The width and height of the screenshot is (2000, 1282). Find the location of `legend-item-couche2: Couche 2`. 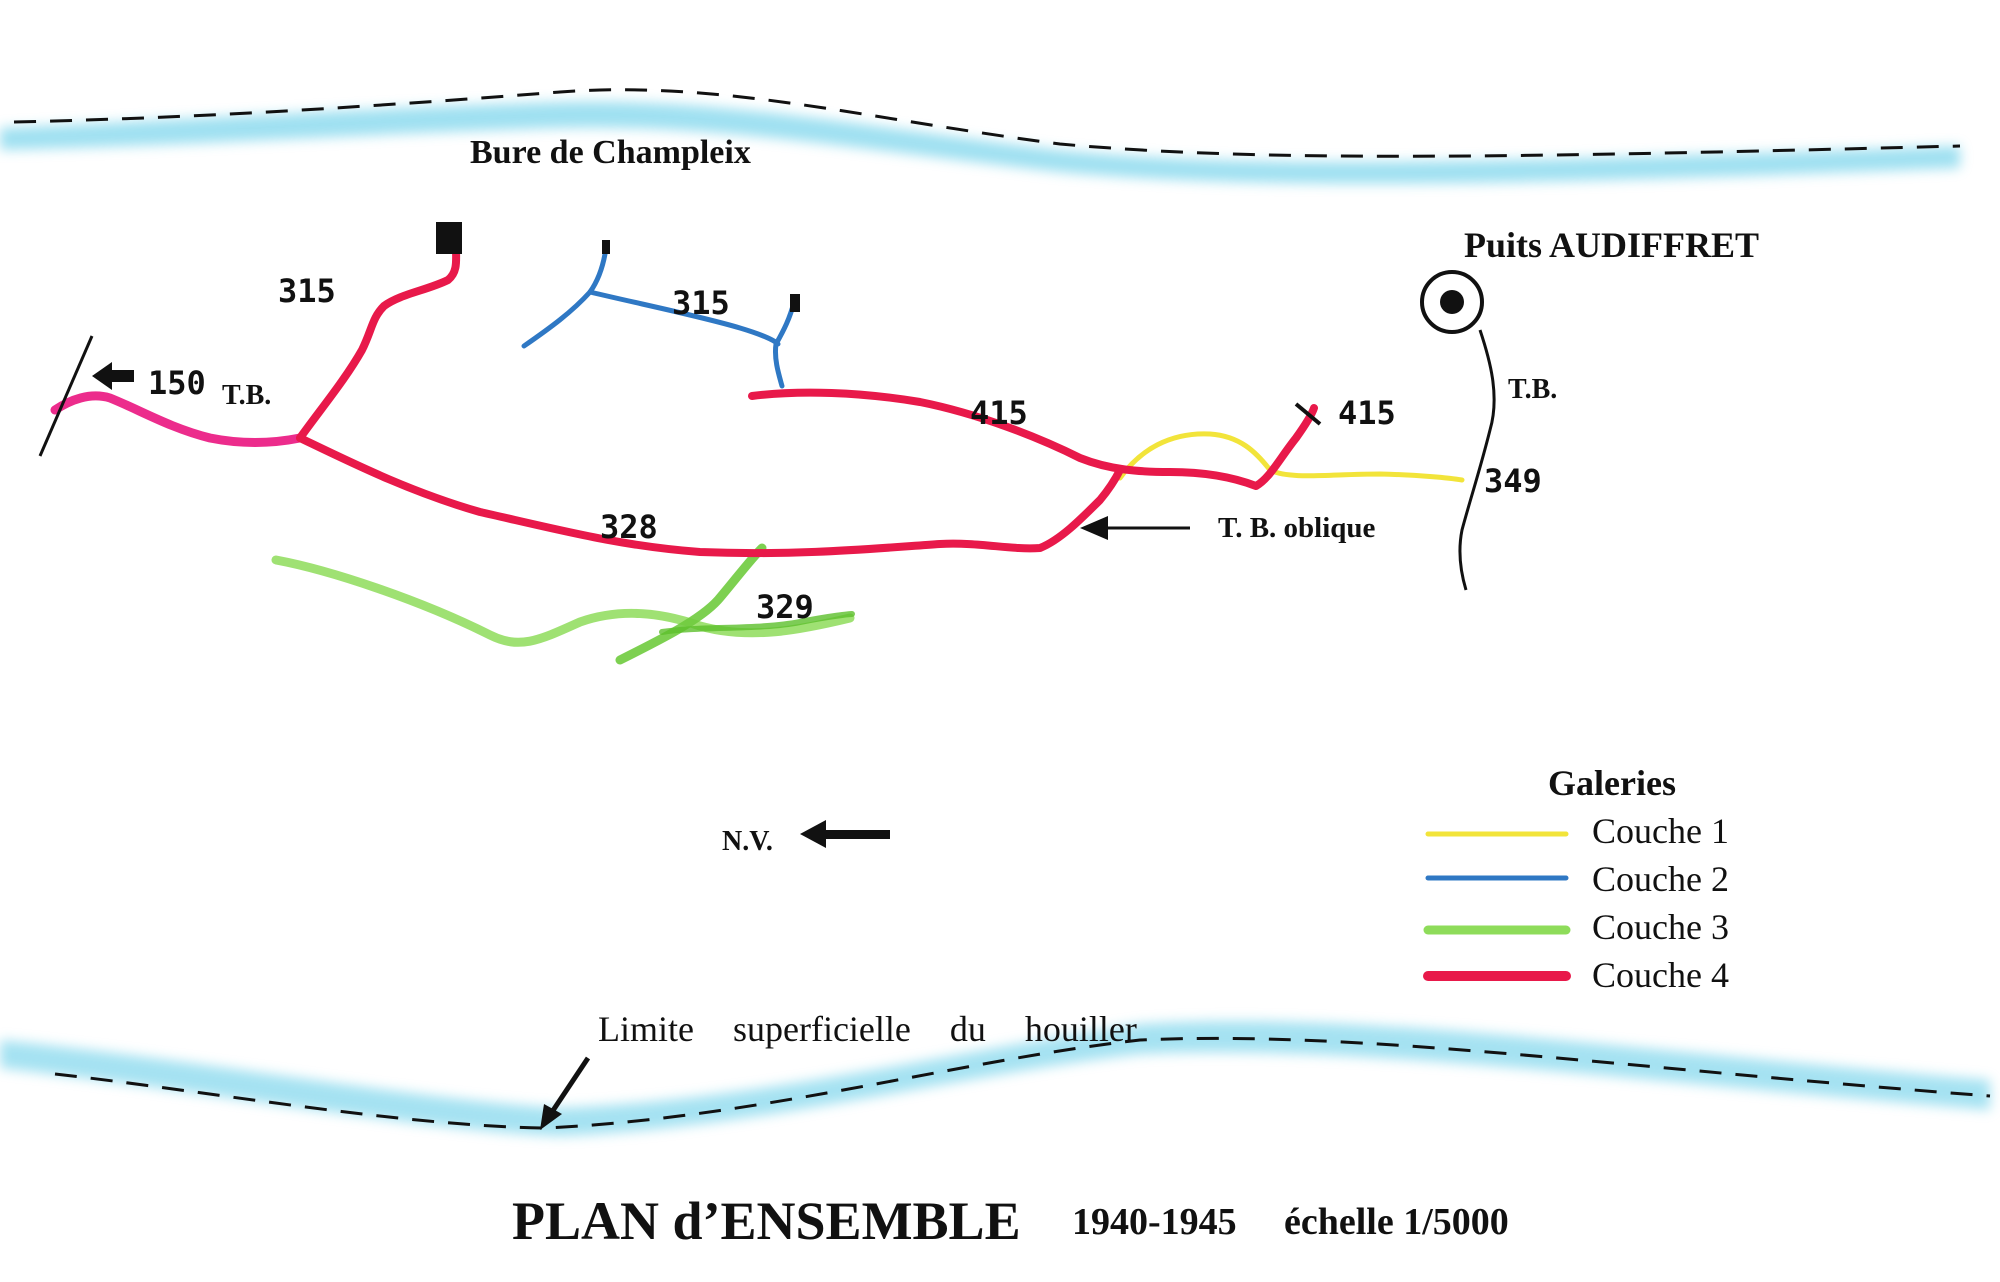

legend-item-couche2: Couche 2 is located at coordinates (1660, 879).